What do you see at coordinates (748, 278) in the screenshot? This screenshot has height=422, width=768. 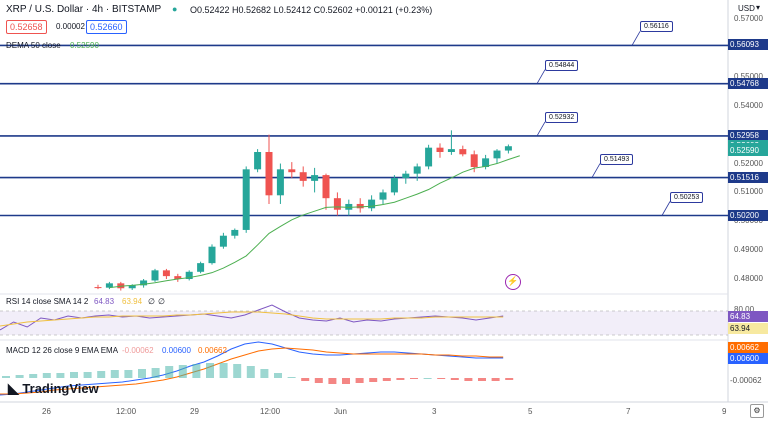 I see `price-axis-label: 0.48000` at bounding box center [748, 278].